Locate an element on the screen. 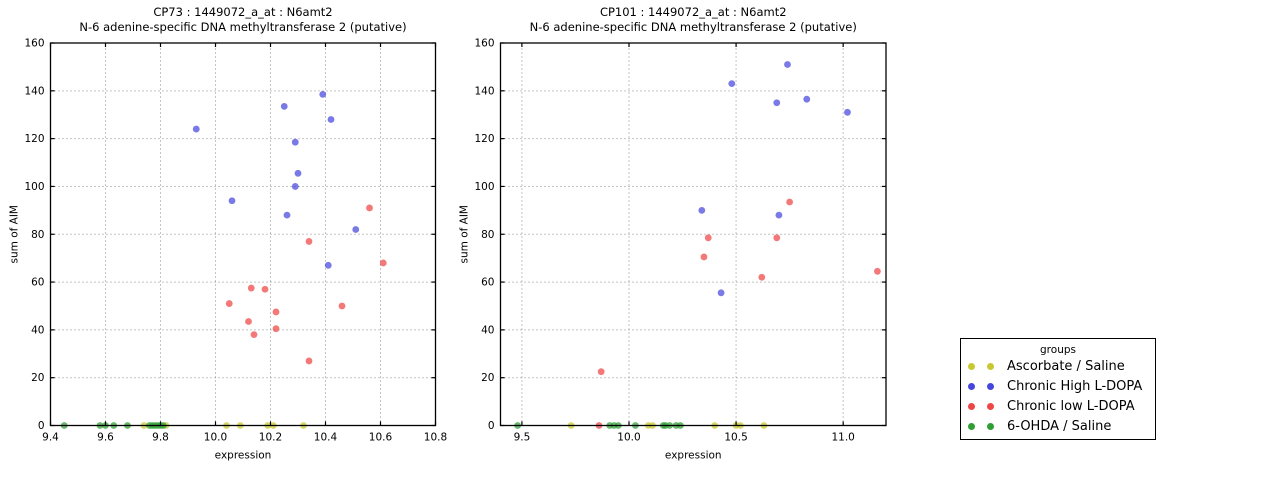 Image resolution: width=1280 pixels, height=480 pixels. x-tick-label: 9.5 is located at coordinates (522, 438).